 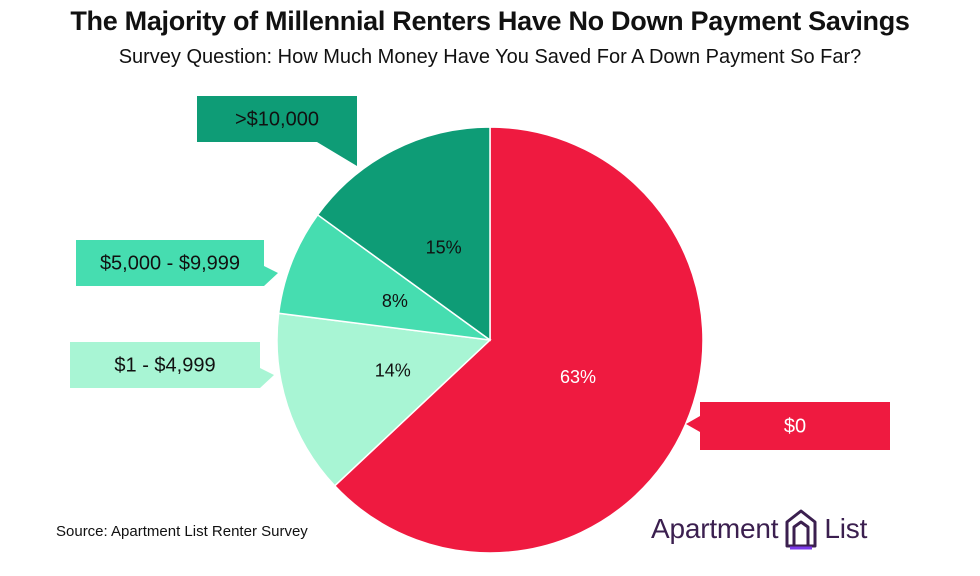 I want to click on callout-label-0: $0, so click(x=795, y=426).